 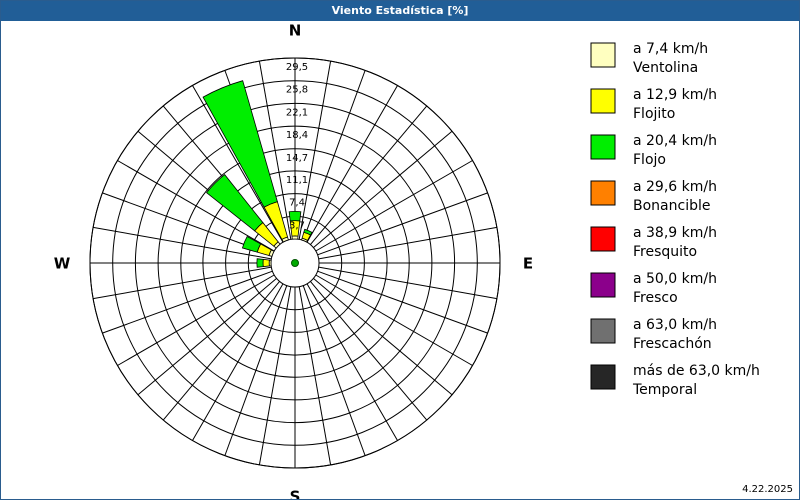 What do you see at coordinates (297, 90) in the screenshot?
I see `r-tick-label: 25,8` at bounding box center [297, 90].